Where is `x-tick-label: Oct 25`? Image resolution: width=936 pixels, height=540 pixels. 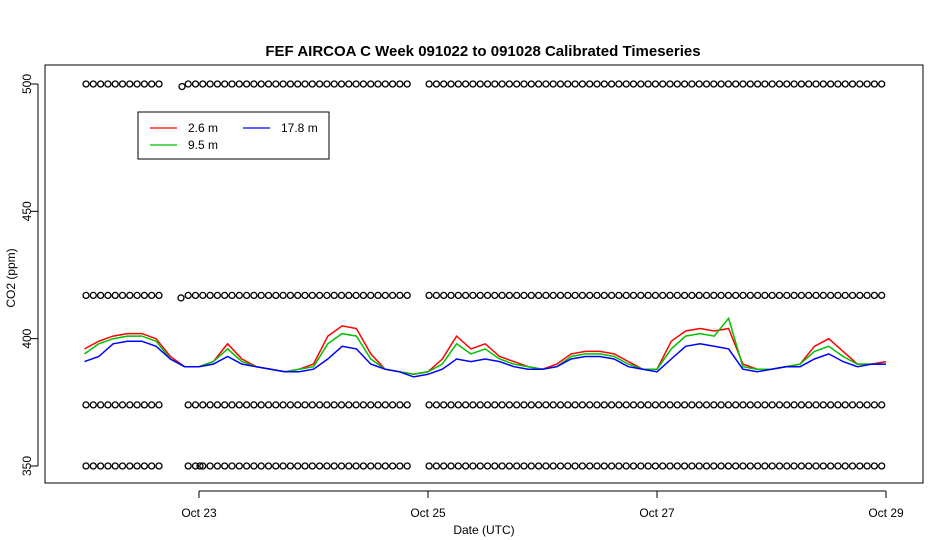 x-tick-label: Oct 25 is located at coordinates (428, 513).